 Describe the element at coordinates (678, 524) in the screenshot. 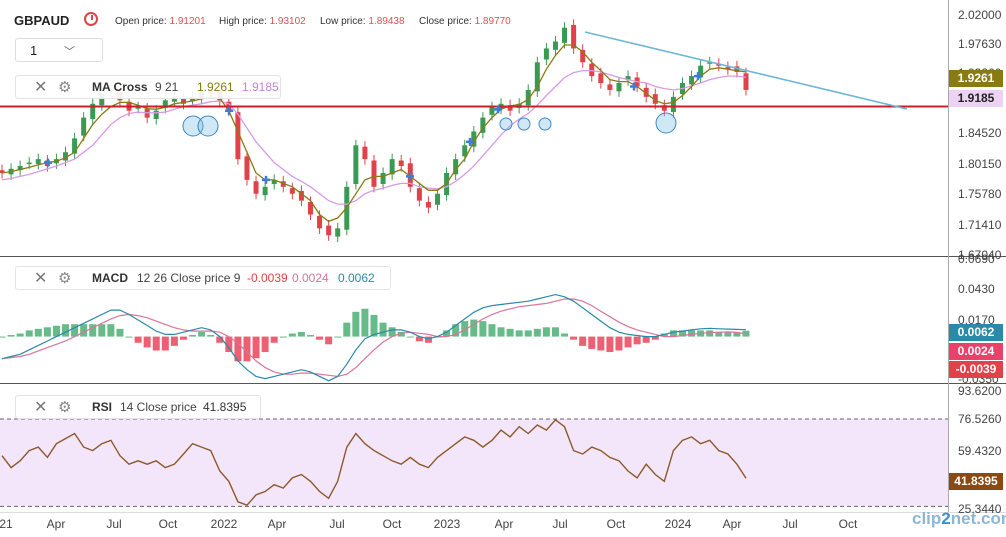

I see `time-tick-label: 2024` at that location.